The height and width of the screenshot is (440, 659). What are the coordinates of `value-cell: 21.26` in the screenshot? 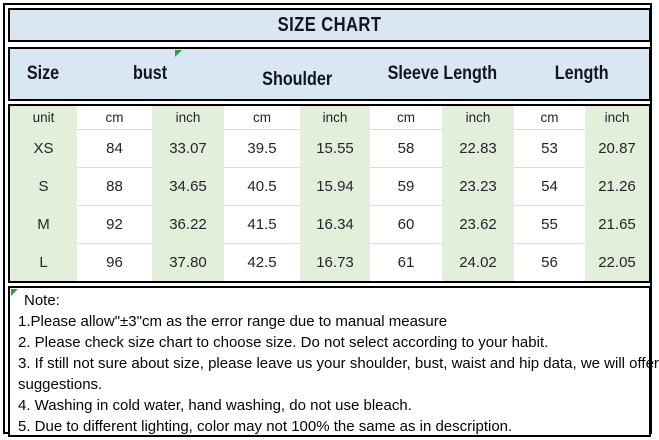 It's located at (617, 186).